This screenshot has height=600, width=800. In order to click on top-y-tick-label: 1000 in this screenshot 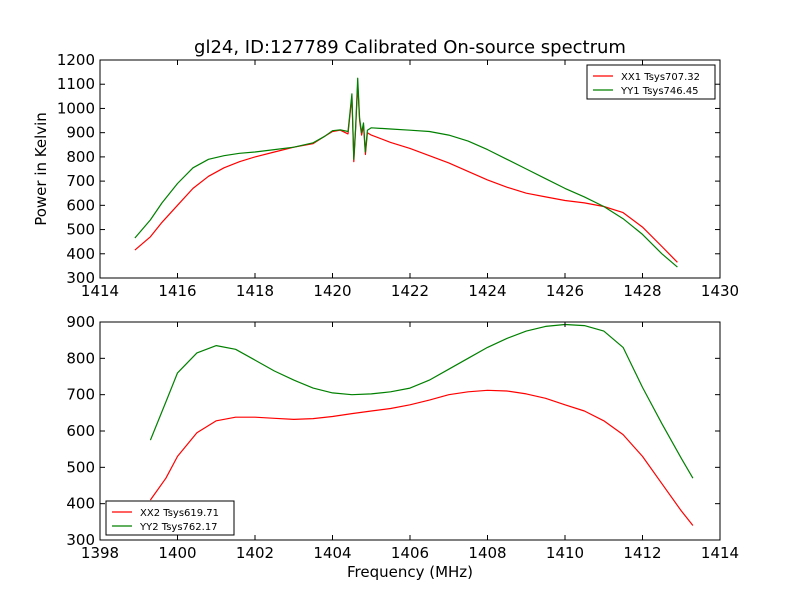, I will do `click(76, 108)`.